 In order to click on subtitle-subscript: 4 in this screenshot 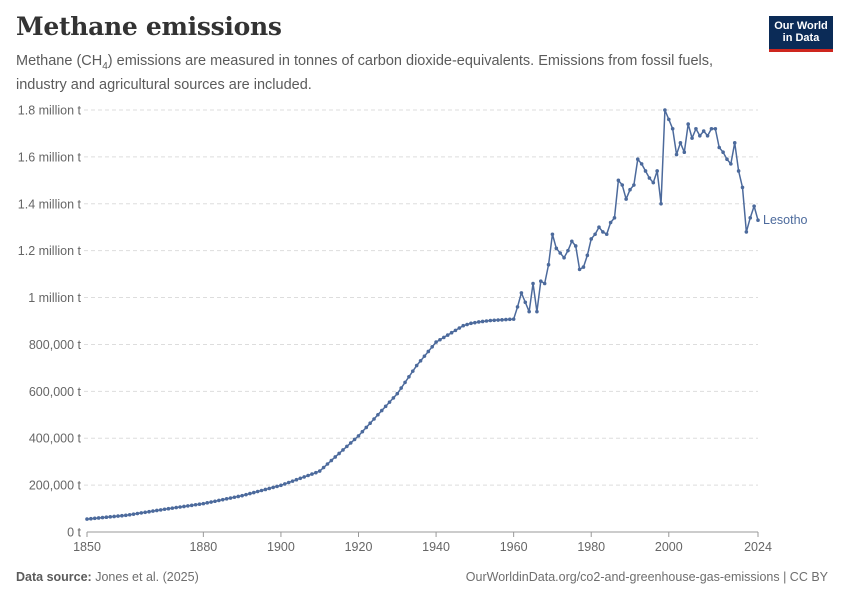, I will do `click(105, 66)`.